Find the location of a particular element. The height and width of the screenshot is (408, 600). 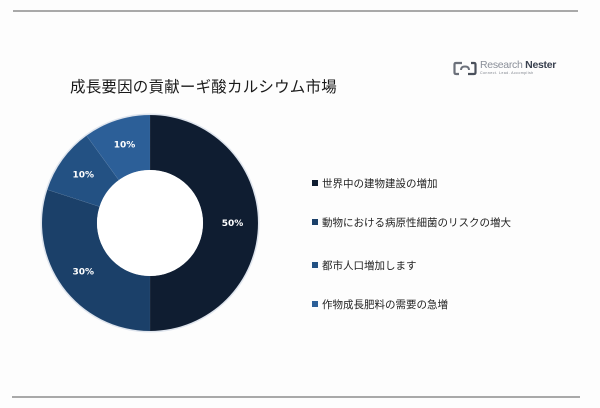

donut-hole is located at coordinates (150, 223).